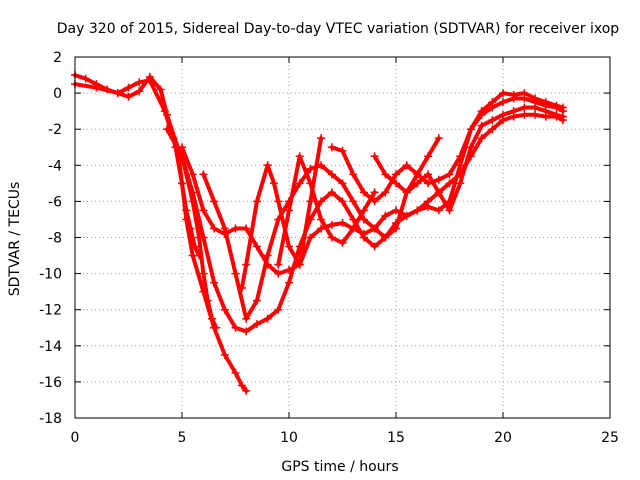 The height and width of the screenshot is (480, 640). What do you see at coordinates (503, 438) in the screenshot?
I see `x-tick-label: 20` at bounding box center [503, 438].